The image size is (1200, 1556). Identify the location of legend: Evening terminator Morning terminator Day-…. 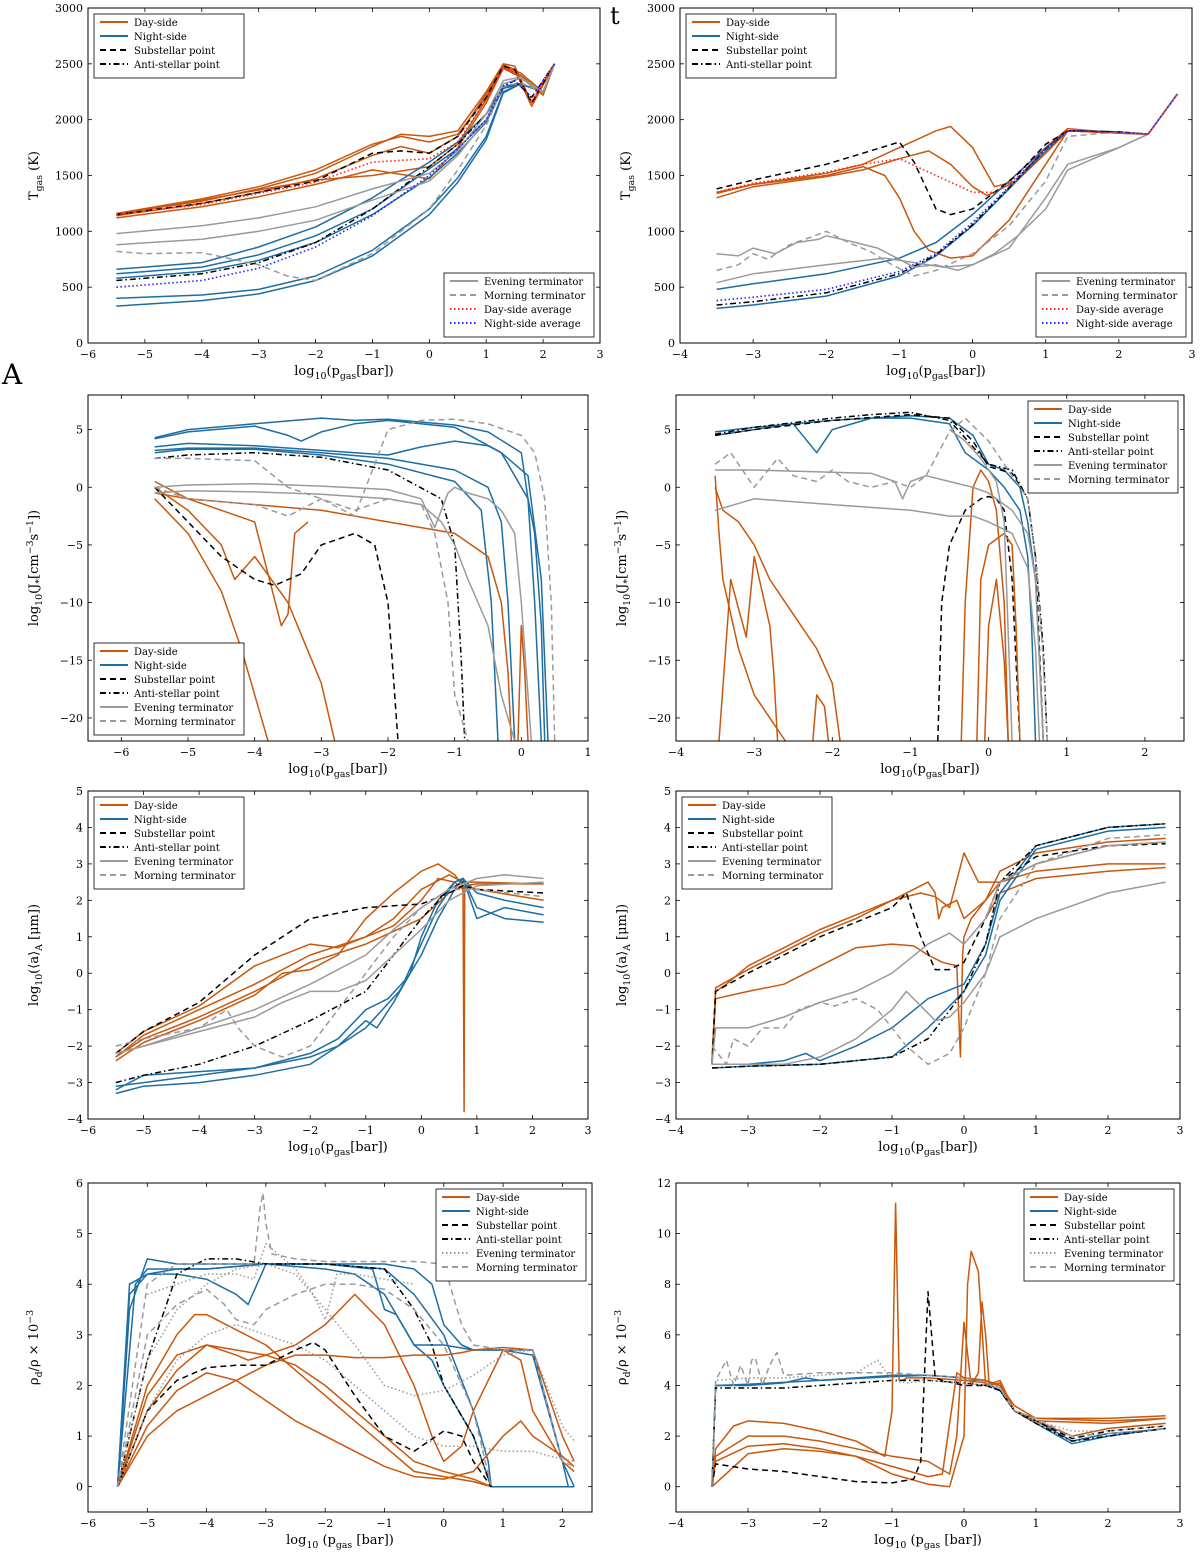
(1111, 305).